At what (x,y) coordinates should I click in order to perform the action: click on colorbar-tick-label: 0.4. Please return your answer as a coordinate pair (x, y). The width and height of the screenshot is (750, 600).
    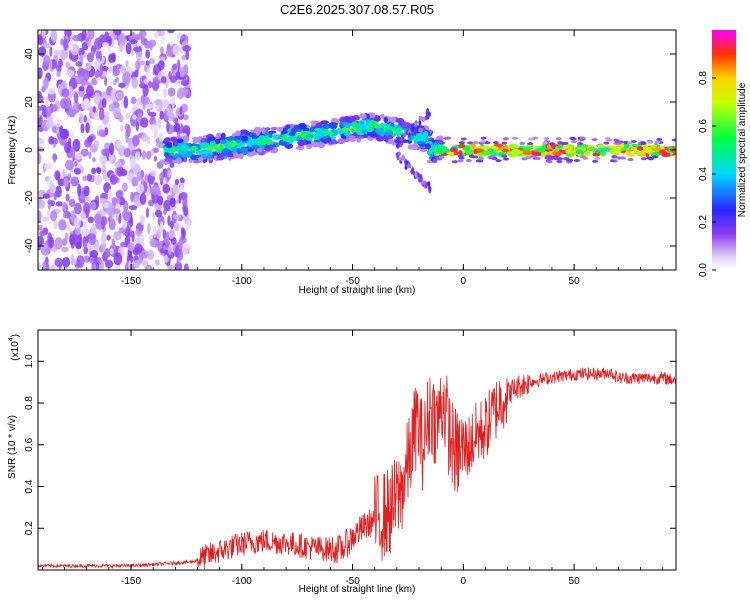
    Looking at the image, I should click on (703, 174).